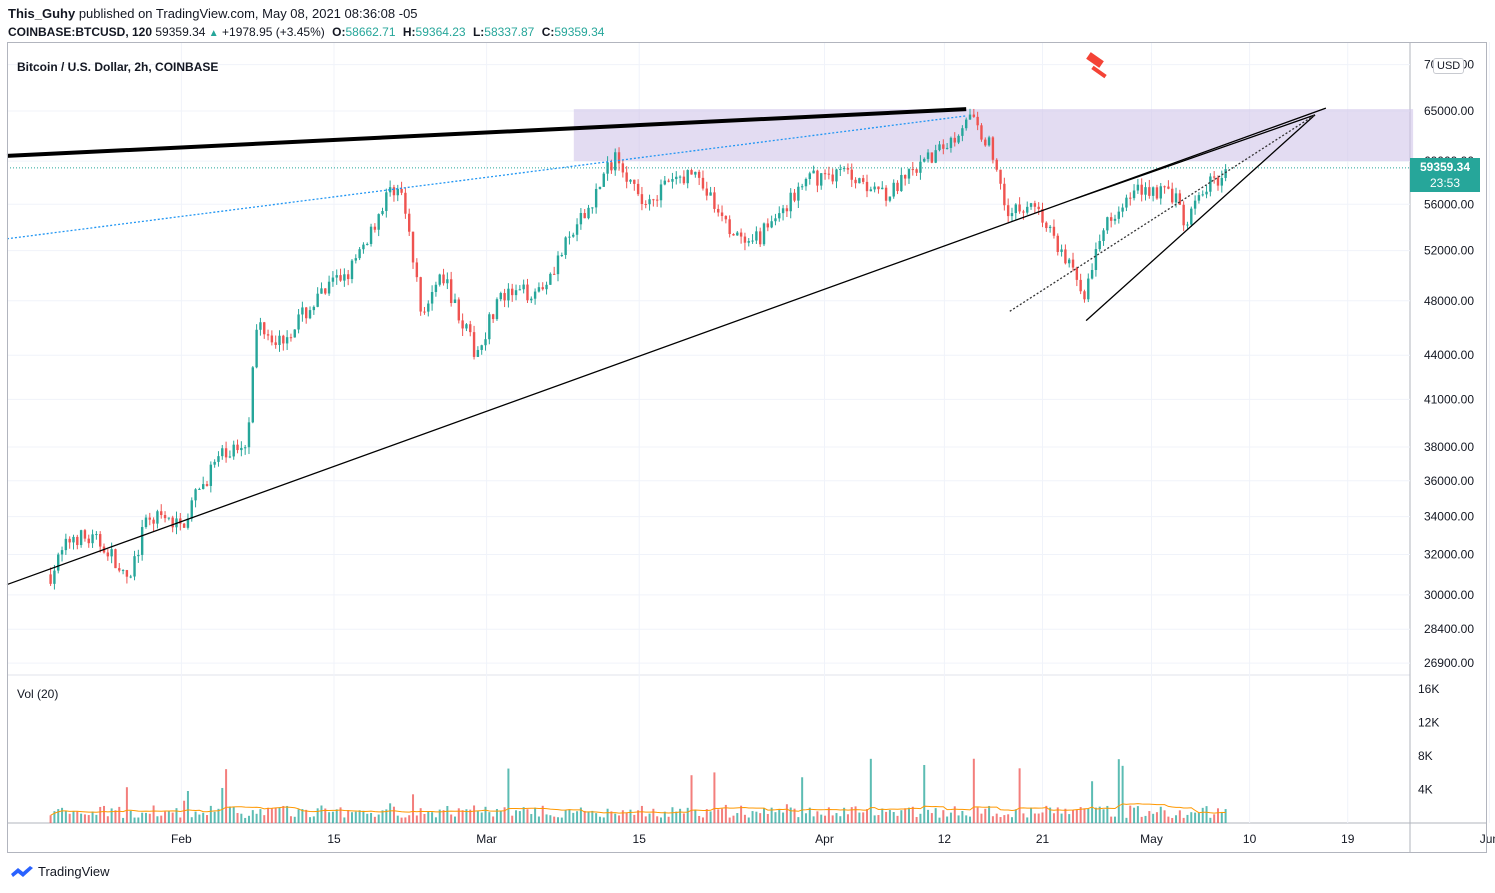 The height and width of the screenshot is (893, 1495). I want to click on volume-tick-label: 8K, so click(1425, 756).